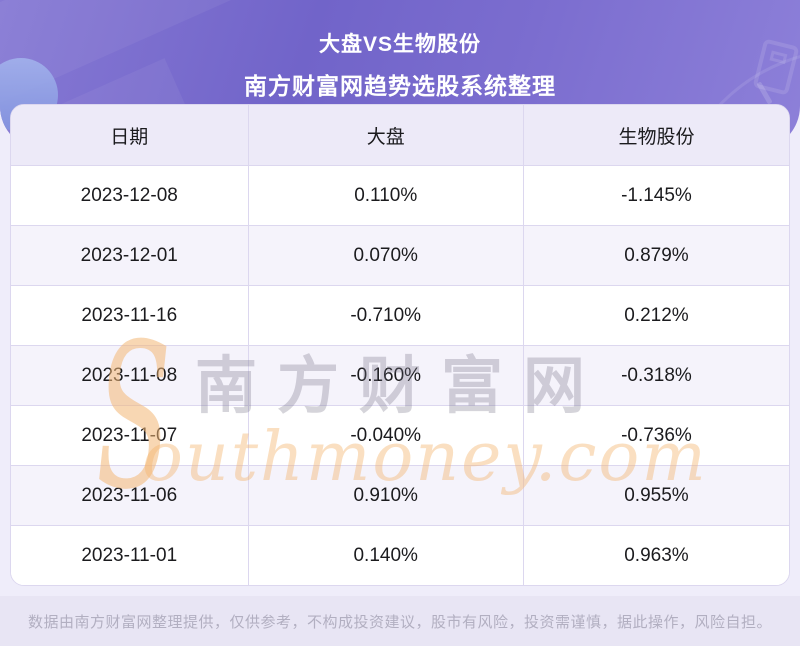  I want to click on speedometer-gauge-icon, so click(720, 85).